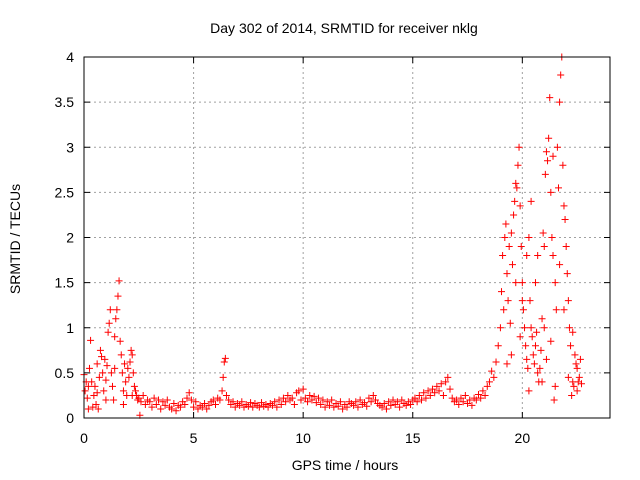 Image resolution: width=640 pixels, height=480 pixels. I want to click on x-tick-labels: 0 5 10 15 20, so click(305, 438).